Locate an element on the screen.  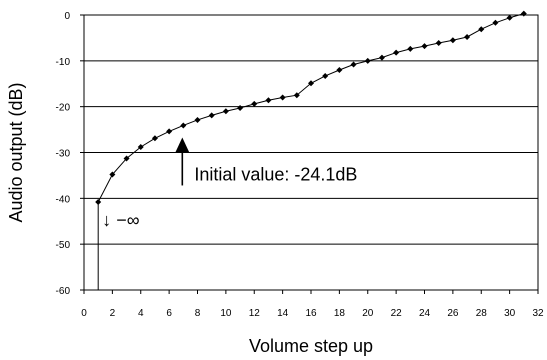
x-tick-label: 32 is located at coordinates (538, 313).